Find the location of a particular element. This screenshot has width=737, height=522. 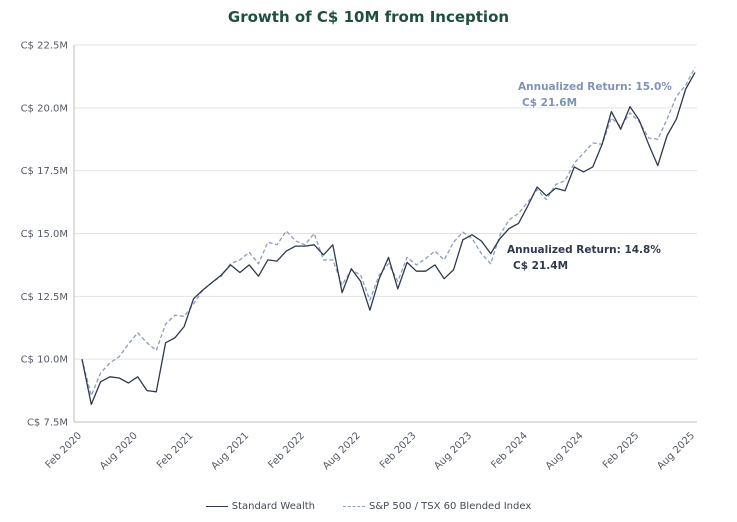

y-tick-label: C$ 17.5M is located at coordinates (44, 171).